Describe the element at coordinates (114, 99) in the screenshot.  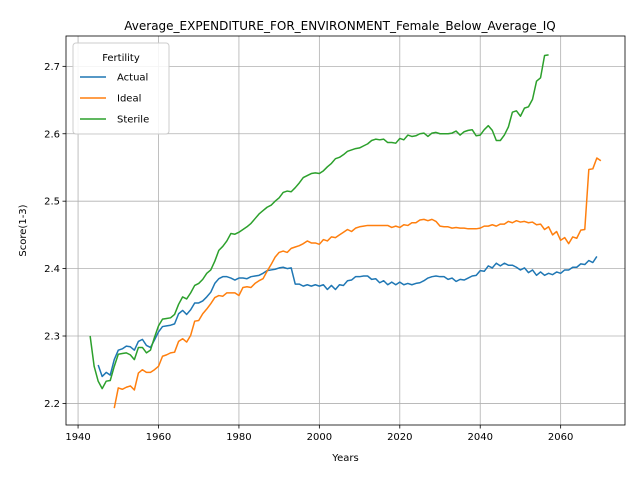
I see `legend-entries: Actual Ideal Sterile` at that location.